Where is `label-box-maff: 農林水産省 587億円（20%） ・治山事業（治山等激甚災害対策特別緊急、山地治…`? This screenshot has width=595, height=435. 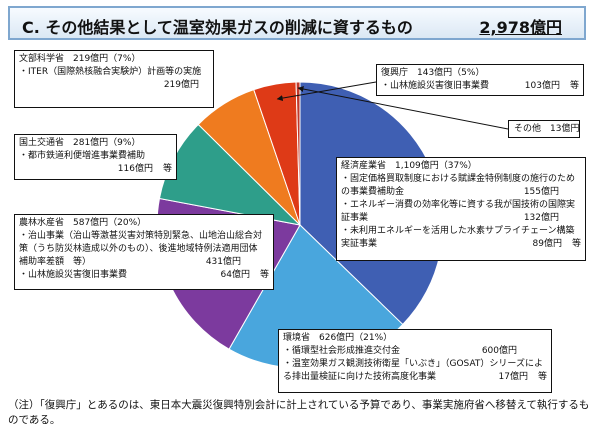
label-box-maff: 農林水産省 587億円（20%） ・治山事業（治山等激甚災害対策特別緊急、山地治… is located at coordinates (144, 252).